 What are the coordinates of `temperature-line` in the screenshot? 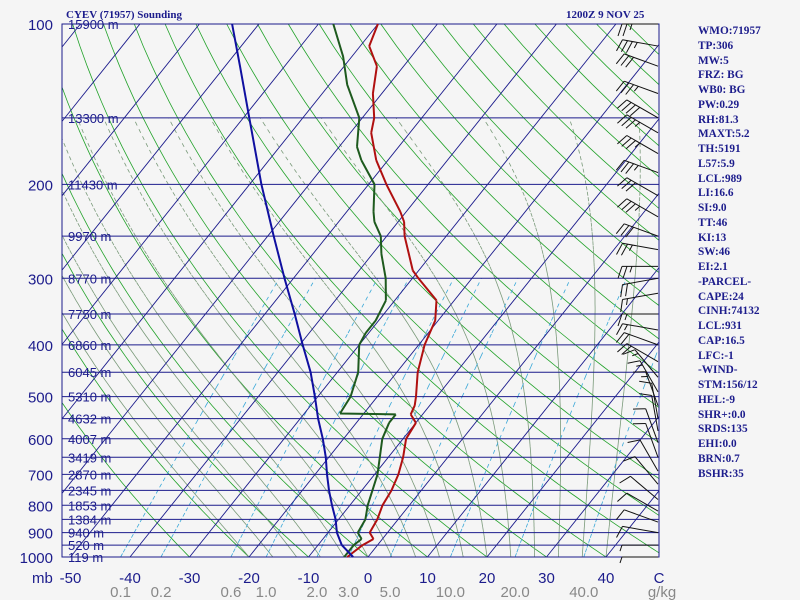 It's located at (392, 290).